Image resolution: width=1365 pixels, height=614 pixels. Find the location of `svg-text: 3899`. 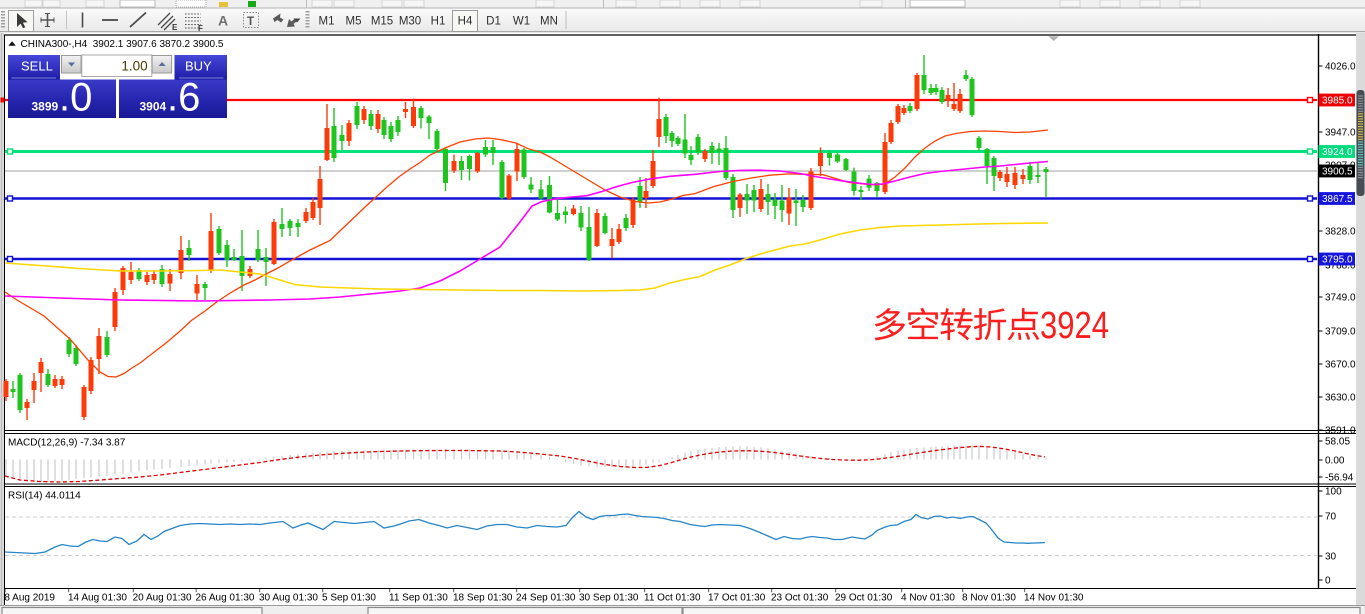

svg-text: 3899 is located at coordinates (45, 107).